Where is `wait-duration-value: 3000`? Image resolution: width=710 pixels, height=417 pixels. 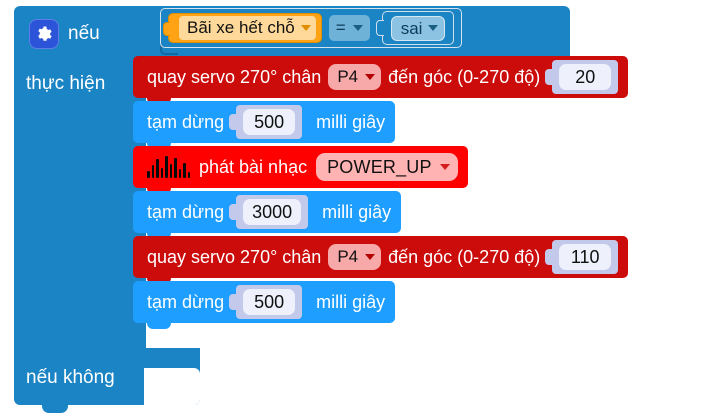
wait-duration-value: 3000 is located at coordinates (272, 211).